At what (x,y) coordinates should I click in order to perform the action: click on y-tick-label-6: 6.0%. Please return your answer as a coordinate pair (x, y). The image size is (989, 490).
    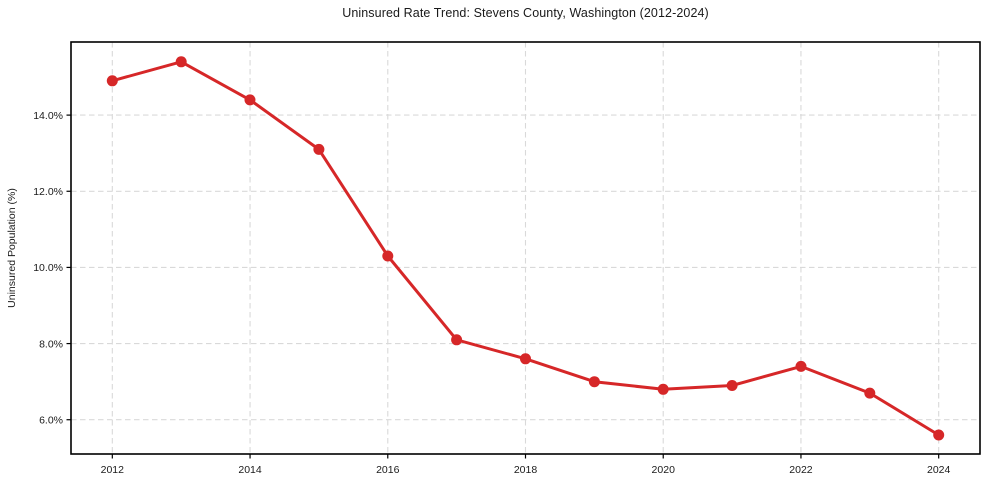
    Looking at the image, I should click on (51, 421).